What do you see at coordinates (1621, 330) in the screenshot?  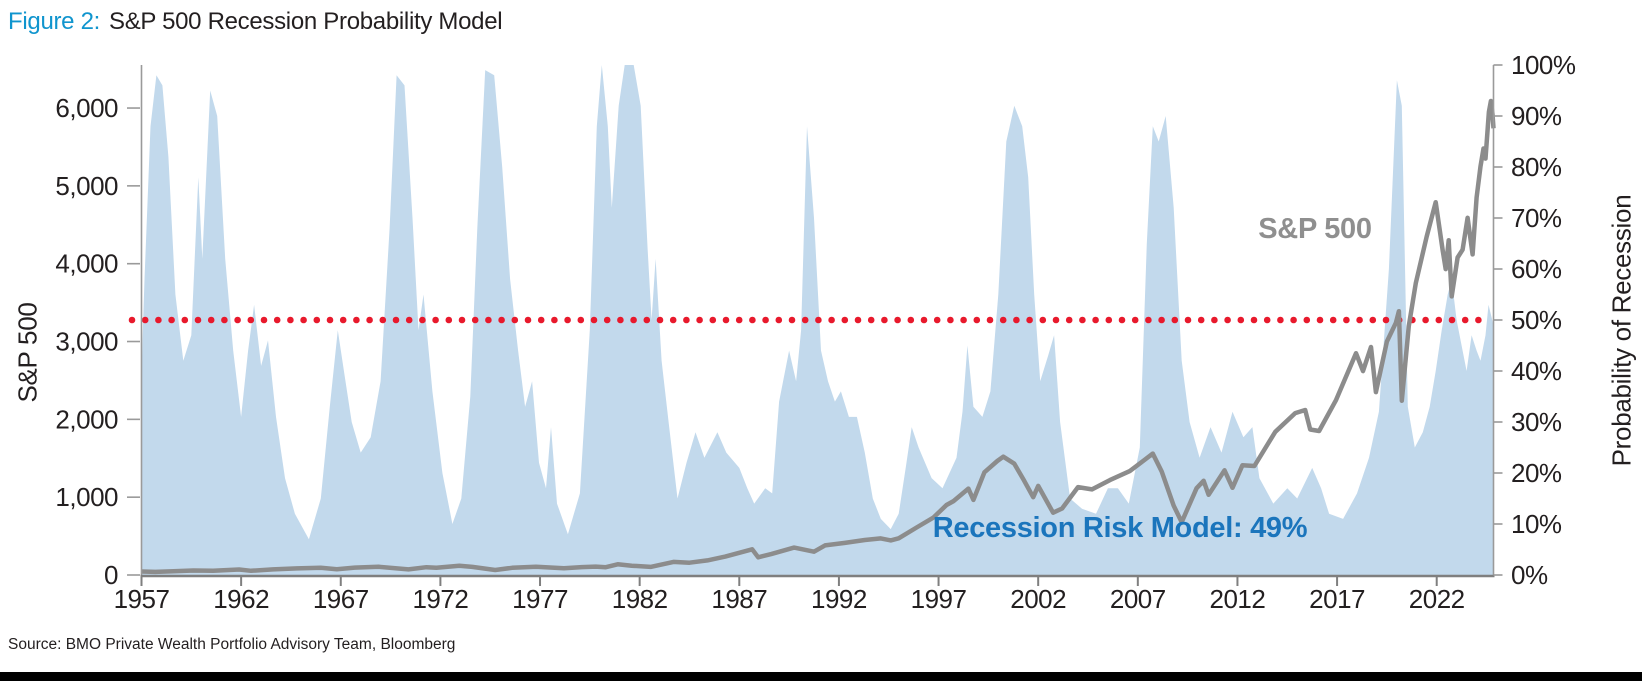 I see `right-axis-title: Probability of Recession` at bounding box center [1621, 330].